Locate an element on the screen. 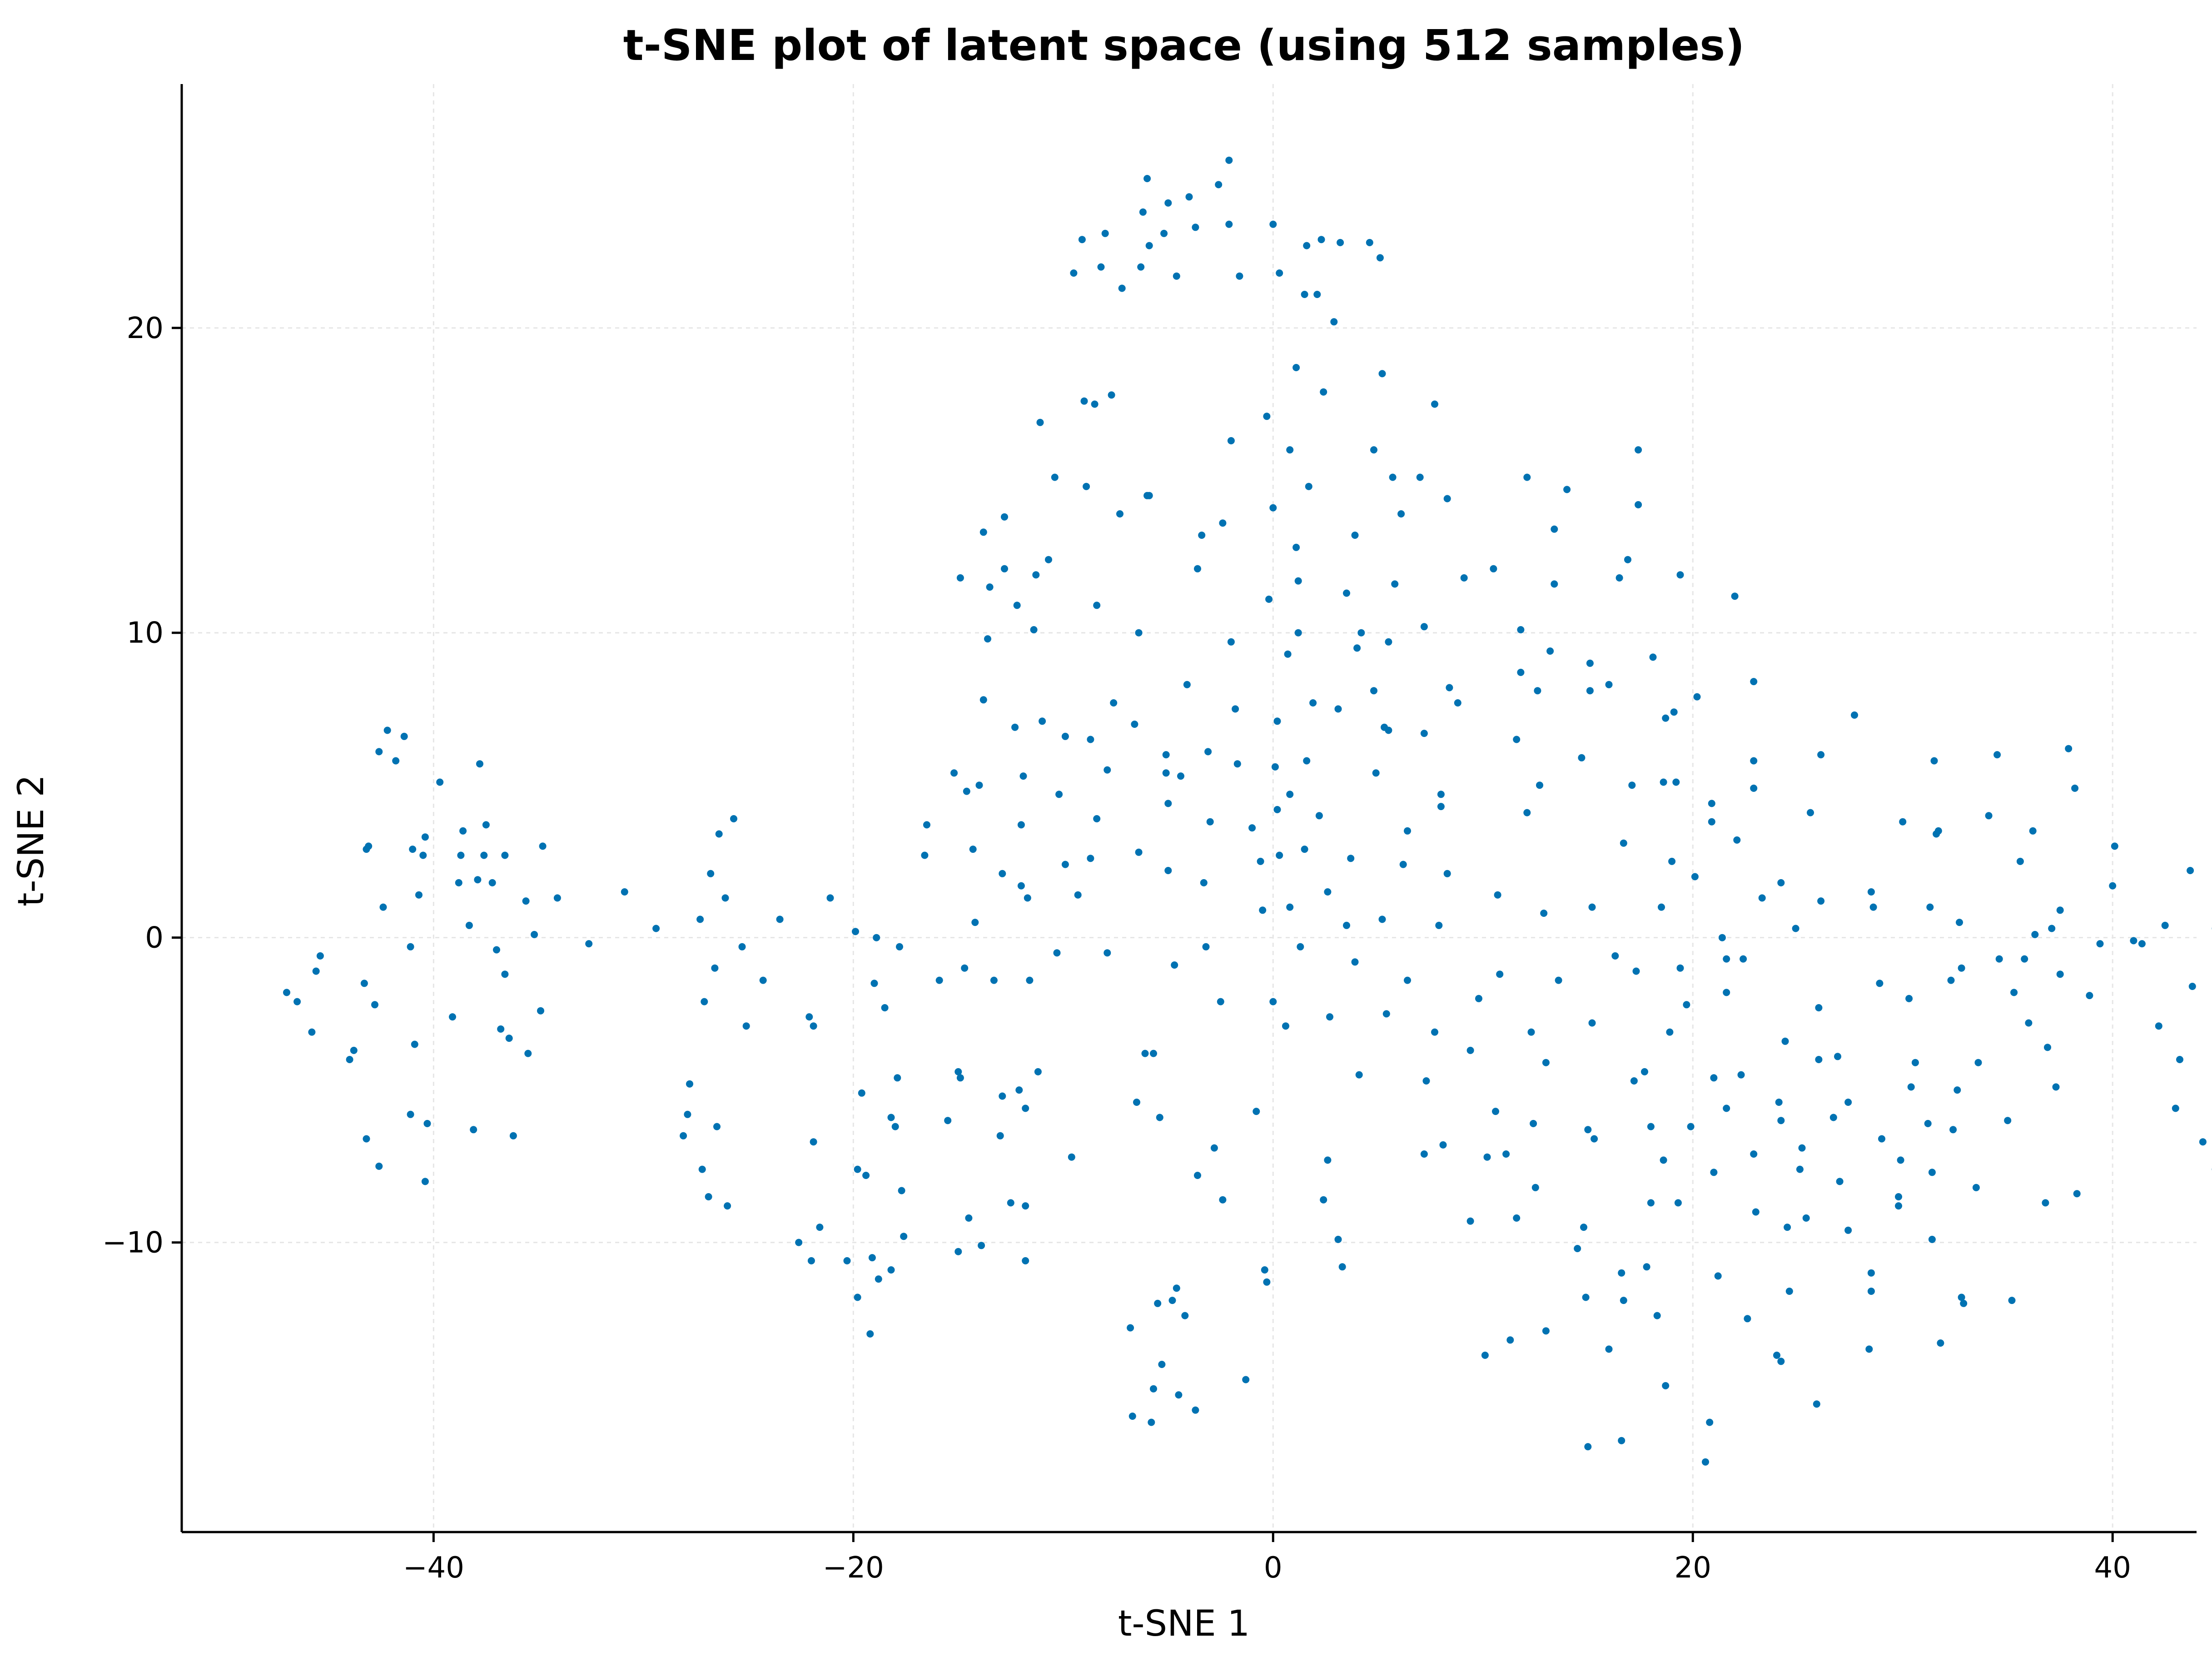 The width and height of the screenshot is (2212, 1667). x-tick-label: 40 is located at coordinates (2113, 1568).